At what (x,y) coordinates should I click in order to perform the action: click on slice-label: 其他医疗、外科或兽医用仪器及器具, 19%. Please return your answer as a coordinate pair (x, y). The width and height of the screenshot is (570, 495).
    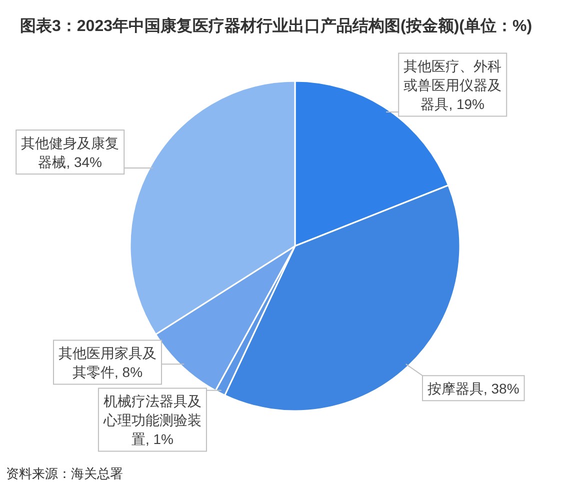
    Looking at the image, I should click on (453, 85).